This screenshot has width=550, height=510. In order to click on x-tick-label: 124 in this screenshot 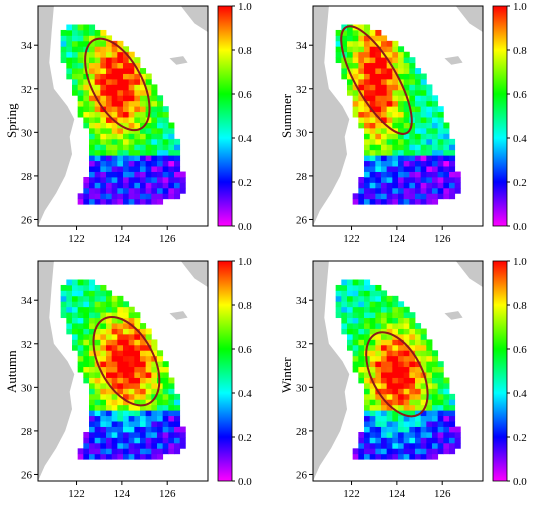, I will do `click(122, 239)`.